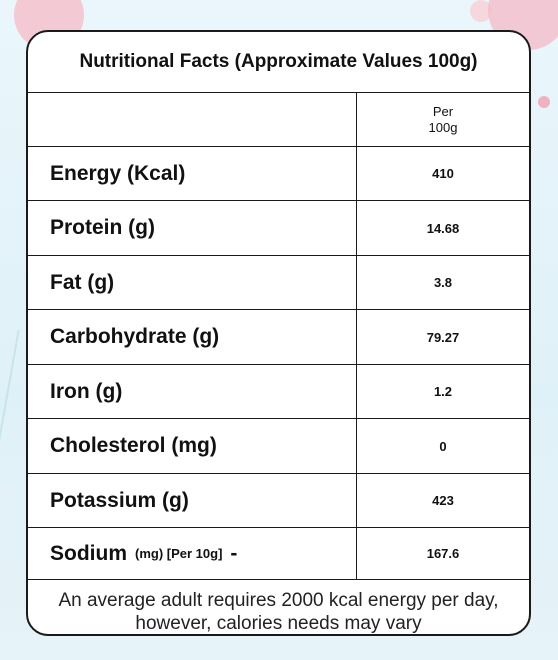 The image size is (558, 660). What do you see at coordinates (192, 282) in the screenshot?
I see `nutrient-label: Fat (g)` at bounding box center [192, 282].